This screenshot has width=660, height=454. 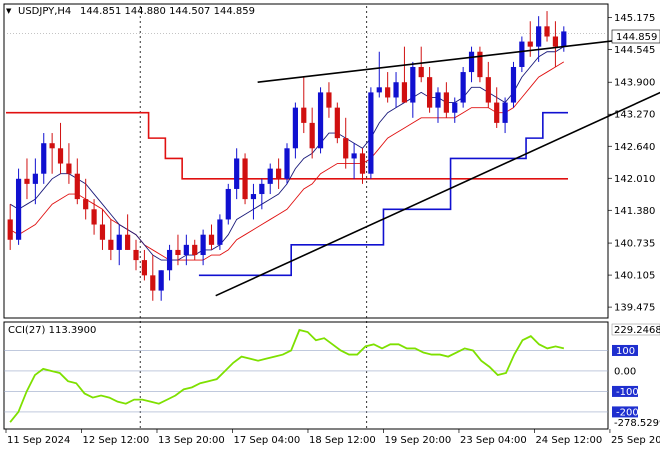 I want to click on chart-title: USDJPY,H4, so click(x=44, y=11).